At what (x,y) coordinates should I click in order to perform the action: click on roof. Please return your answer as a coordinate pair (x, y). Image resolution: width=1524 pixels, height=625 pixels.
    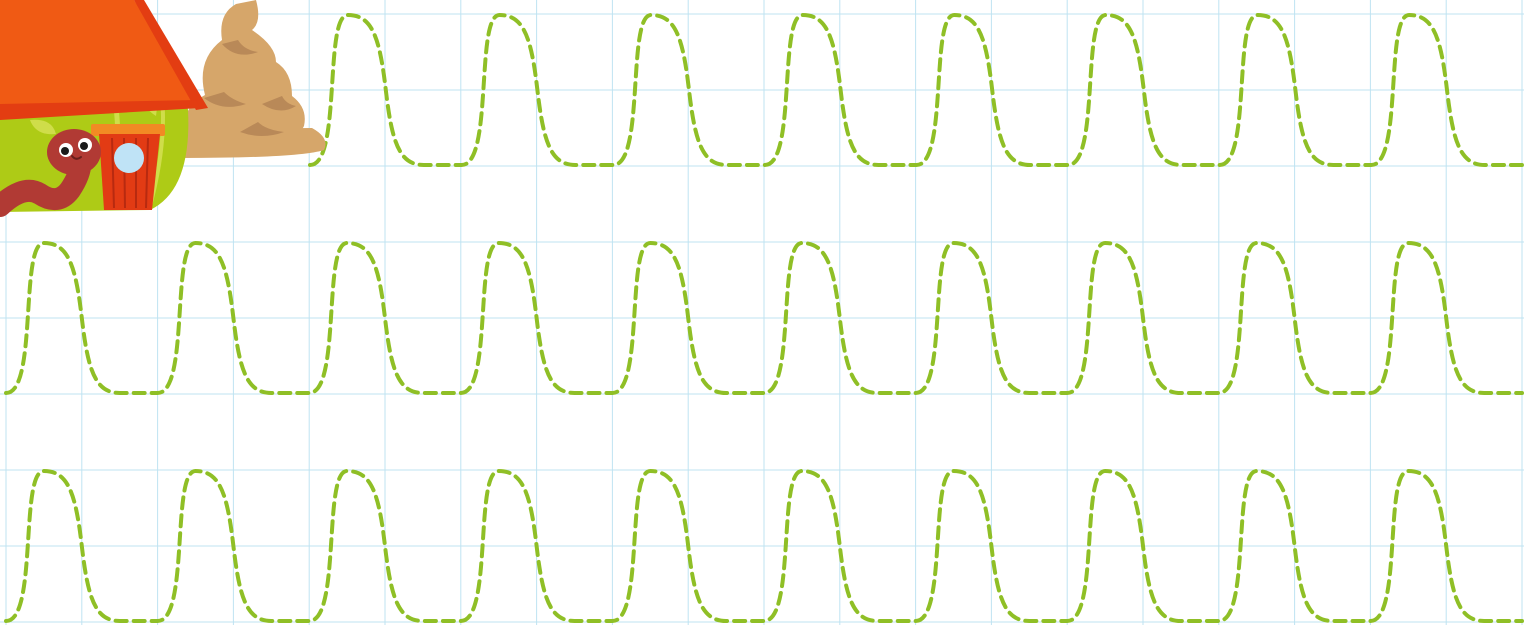
    Looking at the image, I should click on (104, 60).